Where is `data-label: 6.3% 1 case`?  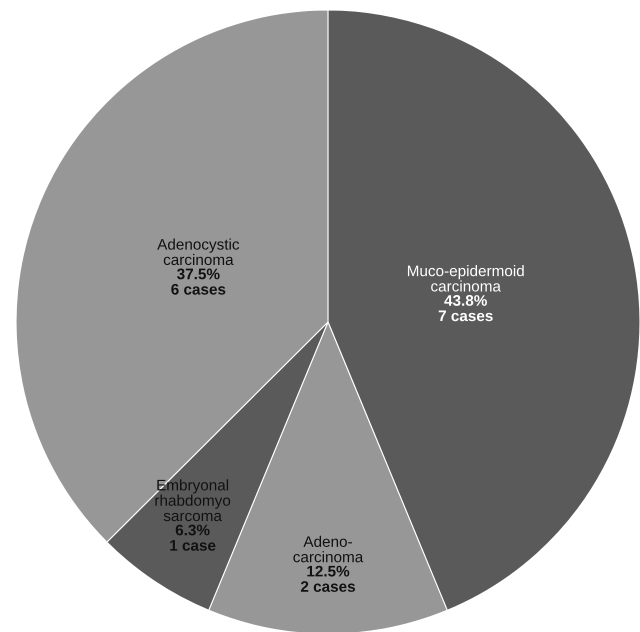 data-label: 6.3% 1 case is located at coordinates (193, 537).